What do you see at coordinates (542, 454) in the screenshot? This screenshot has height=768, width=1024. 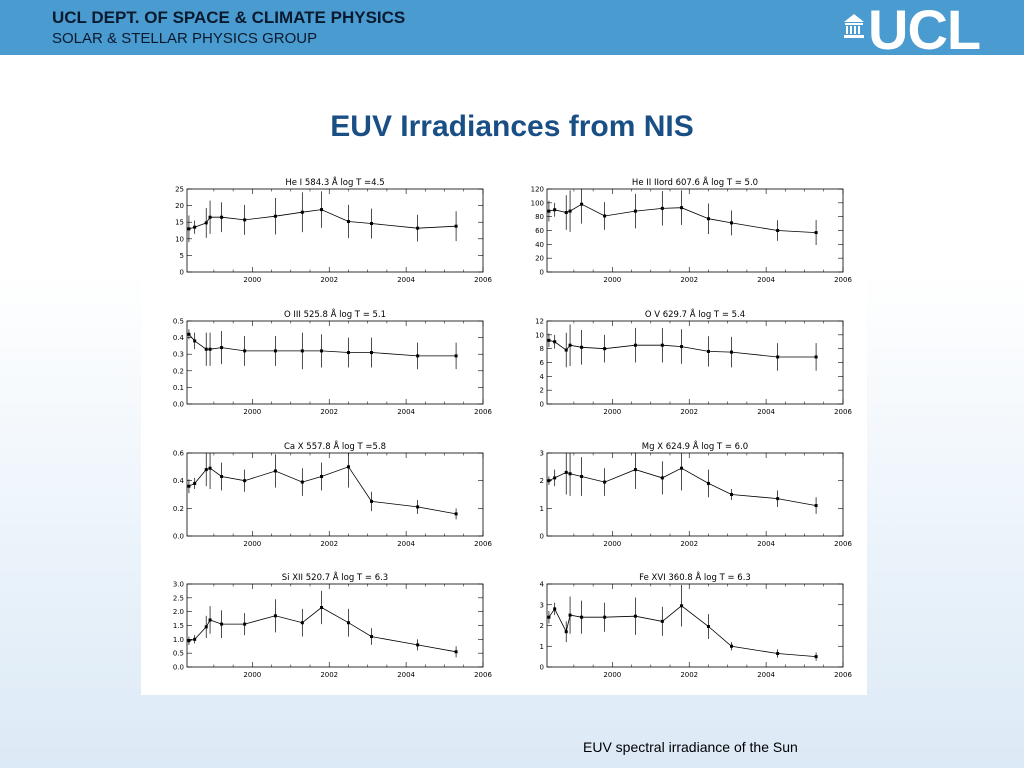 I see `y-tick-label: 3` at bounding box center [542, 454].